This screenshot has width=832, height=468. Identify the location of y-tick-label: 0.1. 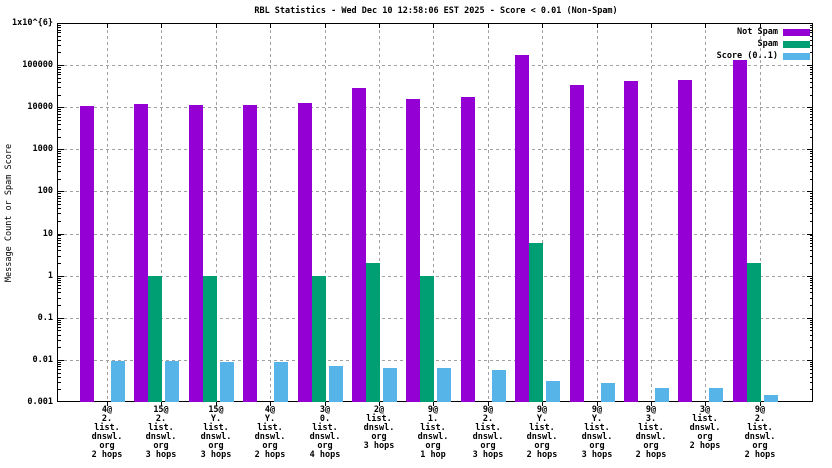
(45, 318).